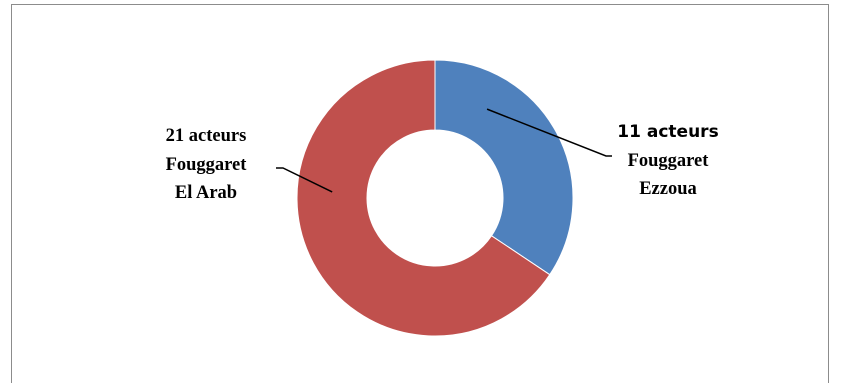 This screenshot has height=383, width=843. I want to click on data-label-ezzoua: 11 acteurs Fouggaret Ezzoua, so click(667, 160).